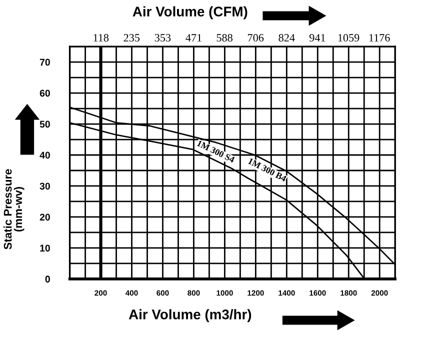 This screenshot has height=350, width=439. I want to click on text: 1M 300 S4, so click(216, 151).